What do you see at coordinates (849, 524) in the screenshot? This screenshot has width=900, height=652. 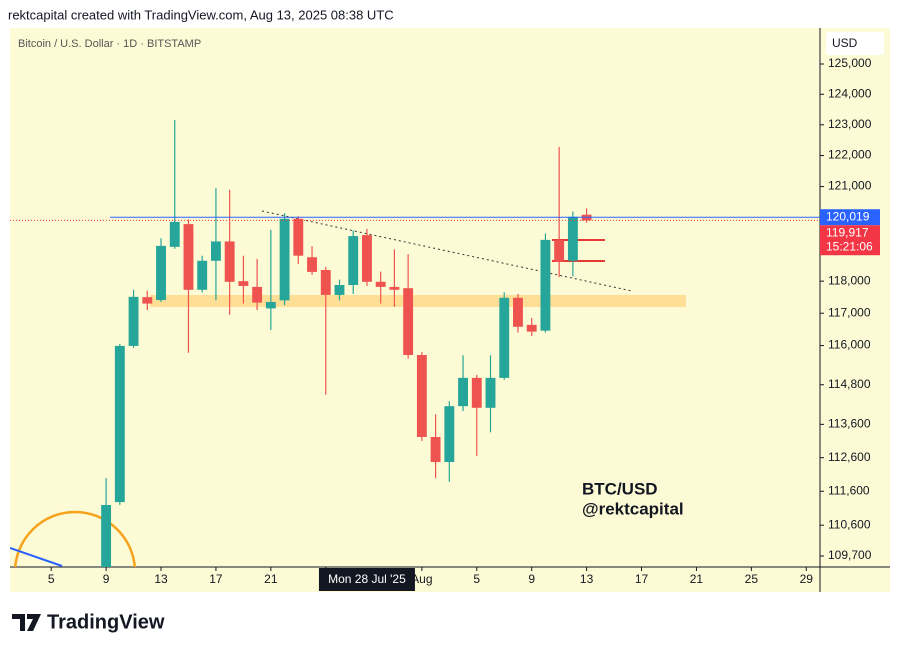 I see `y-tick-label: 110,600` at bounding box center [849, 524].